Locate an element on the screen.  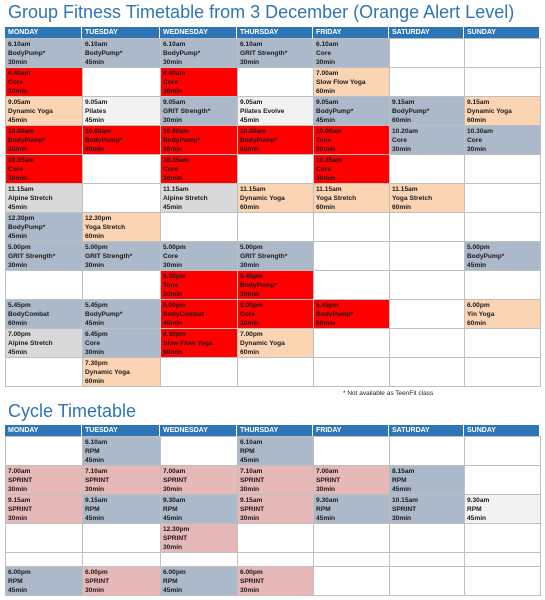
class-name: BodyCombat is located at coordinates (184, 314).